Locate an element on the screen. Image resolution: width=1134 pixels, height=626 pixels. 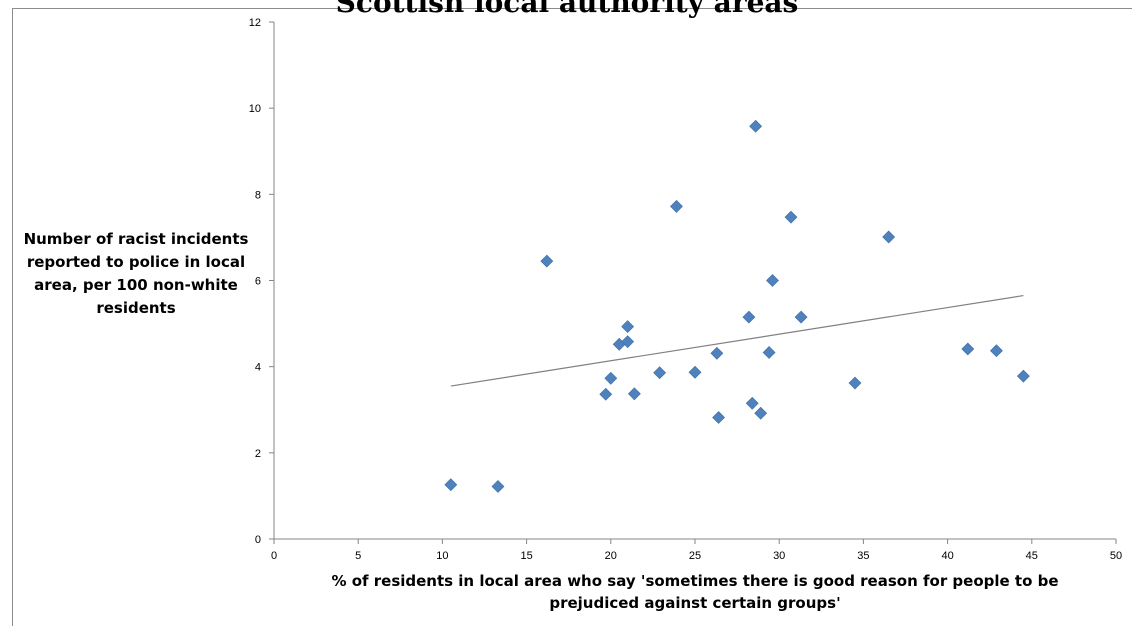
x-tick-label: 10 is located at coordinates (442, 556).